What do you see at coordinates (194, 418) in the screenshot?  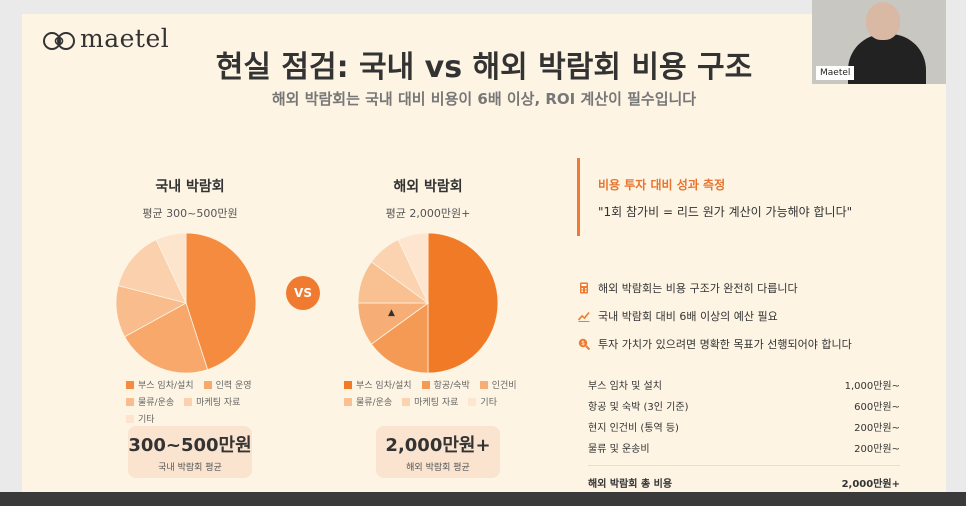 I see `domestic-legend-row: 기타` at bounding box center [194, 418].